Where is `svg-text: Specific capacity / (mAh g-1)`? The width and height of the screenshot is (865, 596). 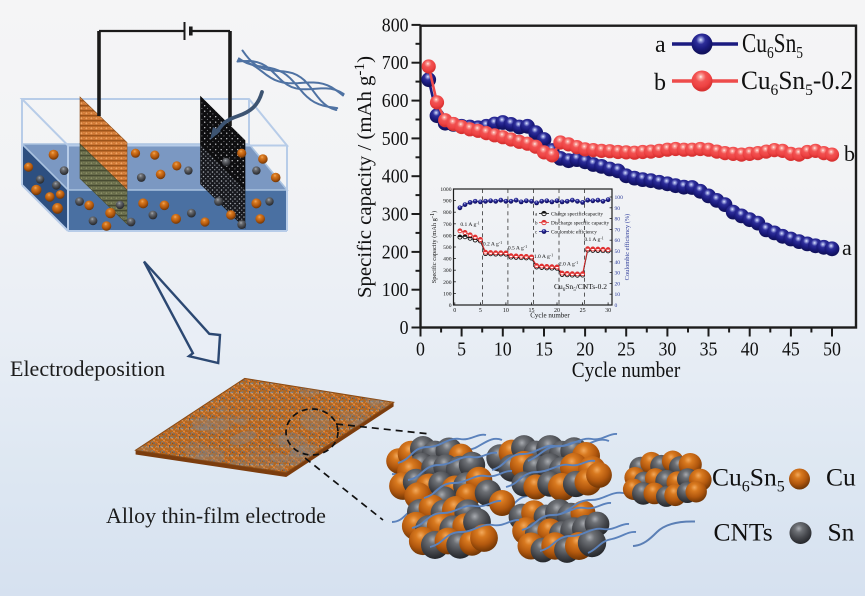
svg-text: Specific capacity / (mAh g-1) is located at coordinates (364, 177).